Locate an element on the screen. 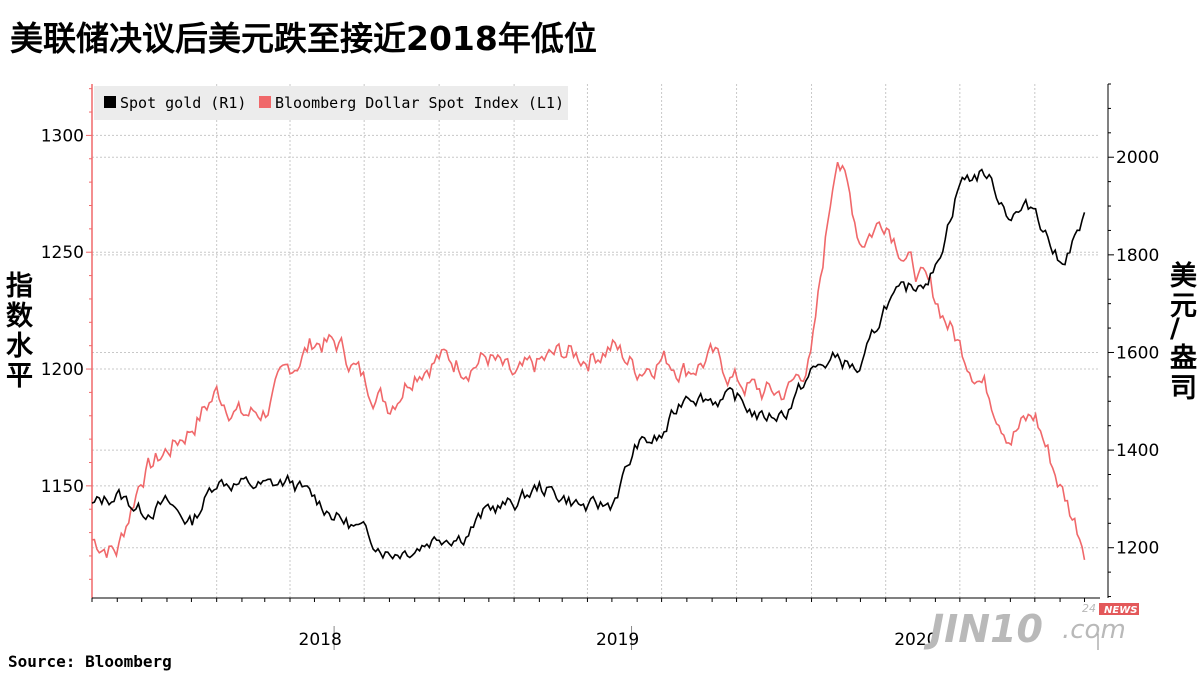  source-note: Source: Bloomberg is located at coordinates (90, 661).